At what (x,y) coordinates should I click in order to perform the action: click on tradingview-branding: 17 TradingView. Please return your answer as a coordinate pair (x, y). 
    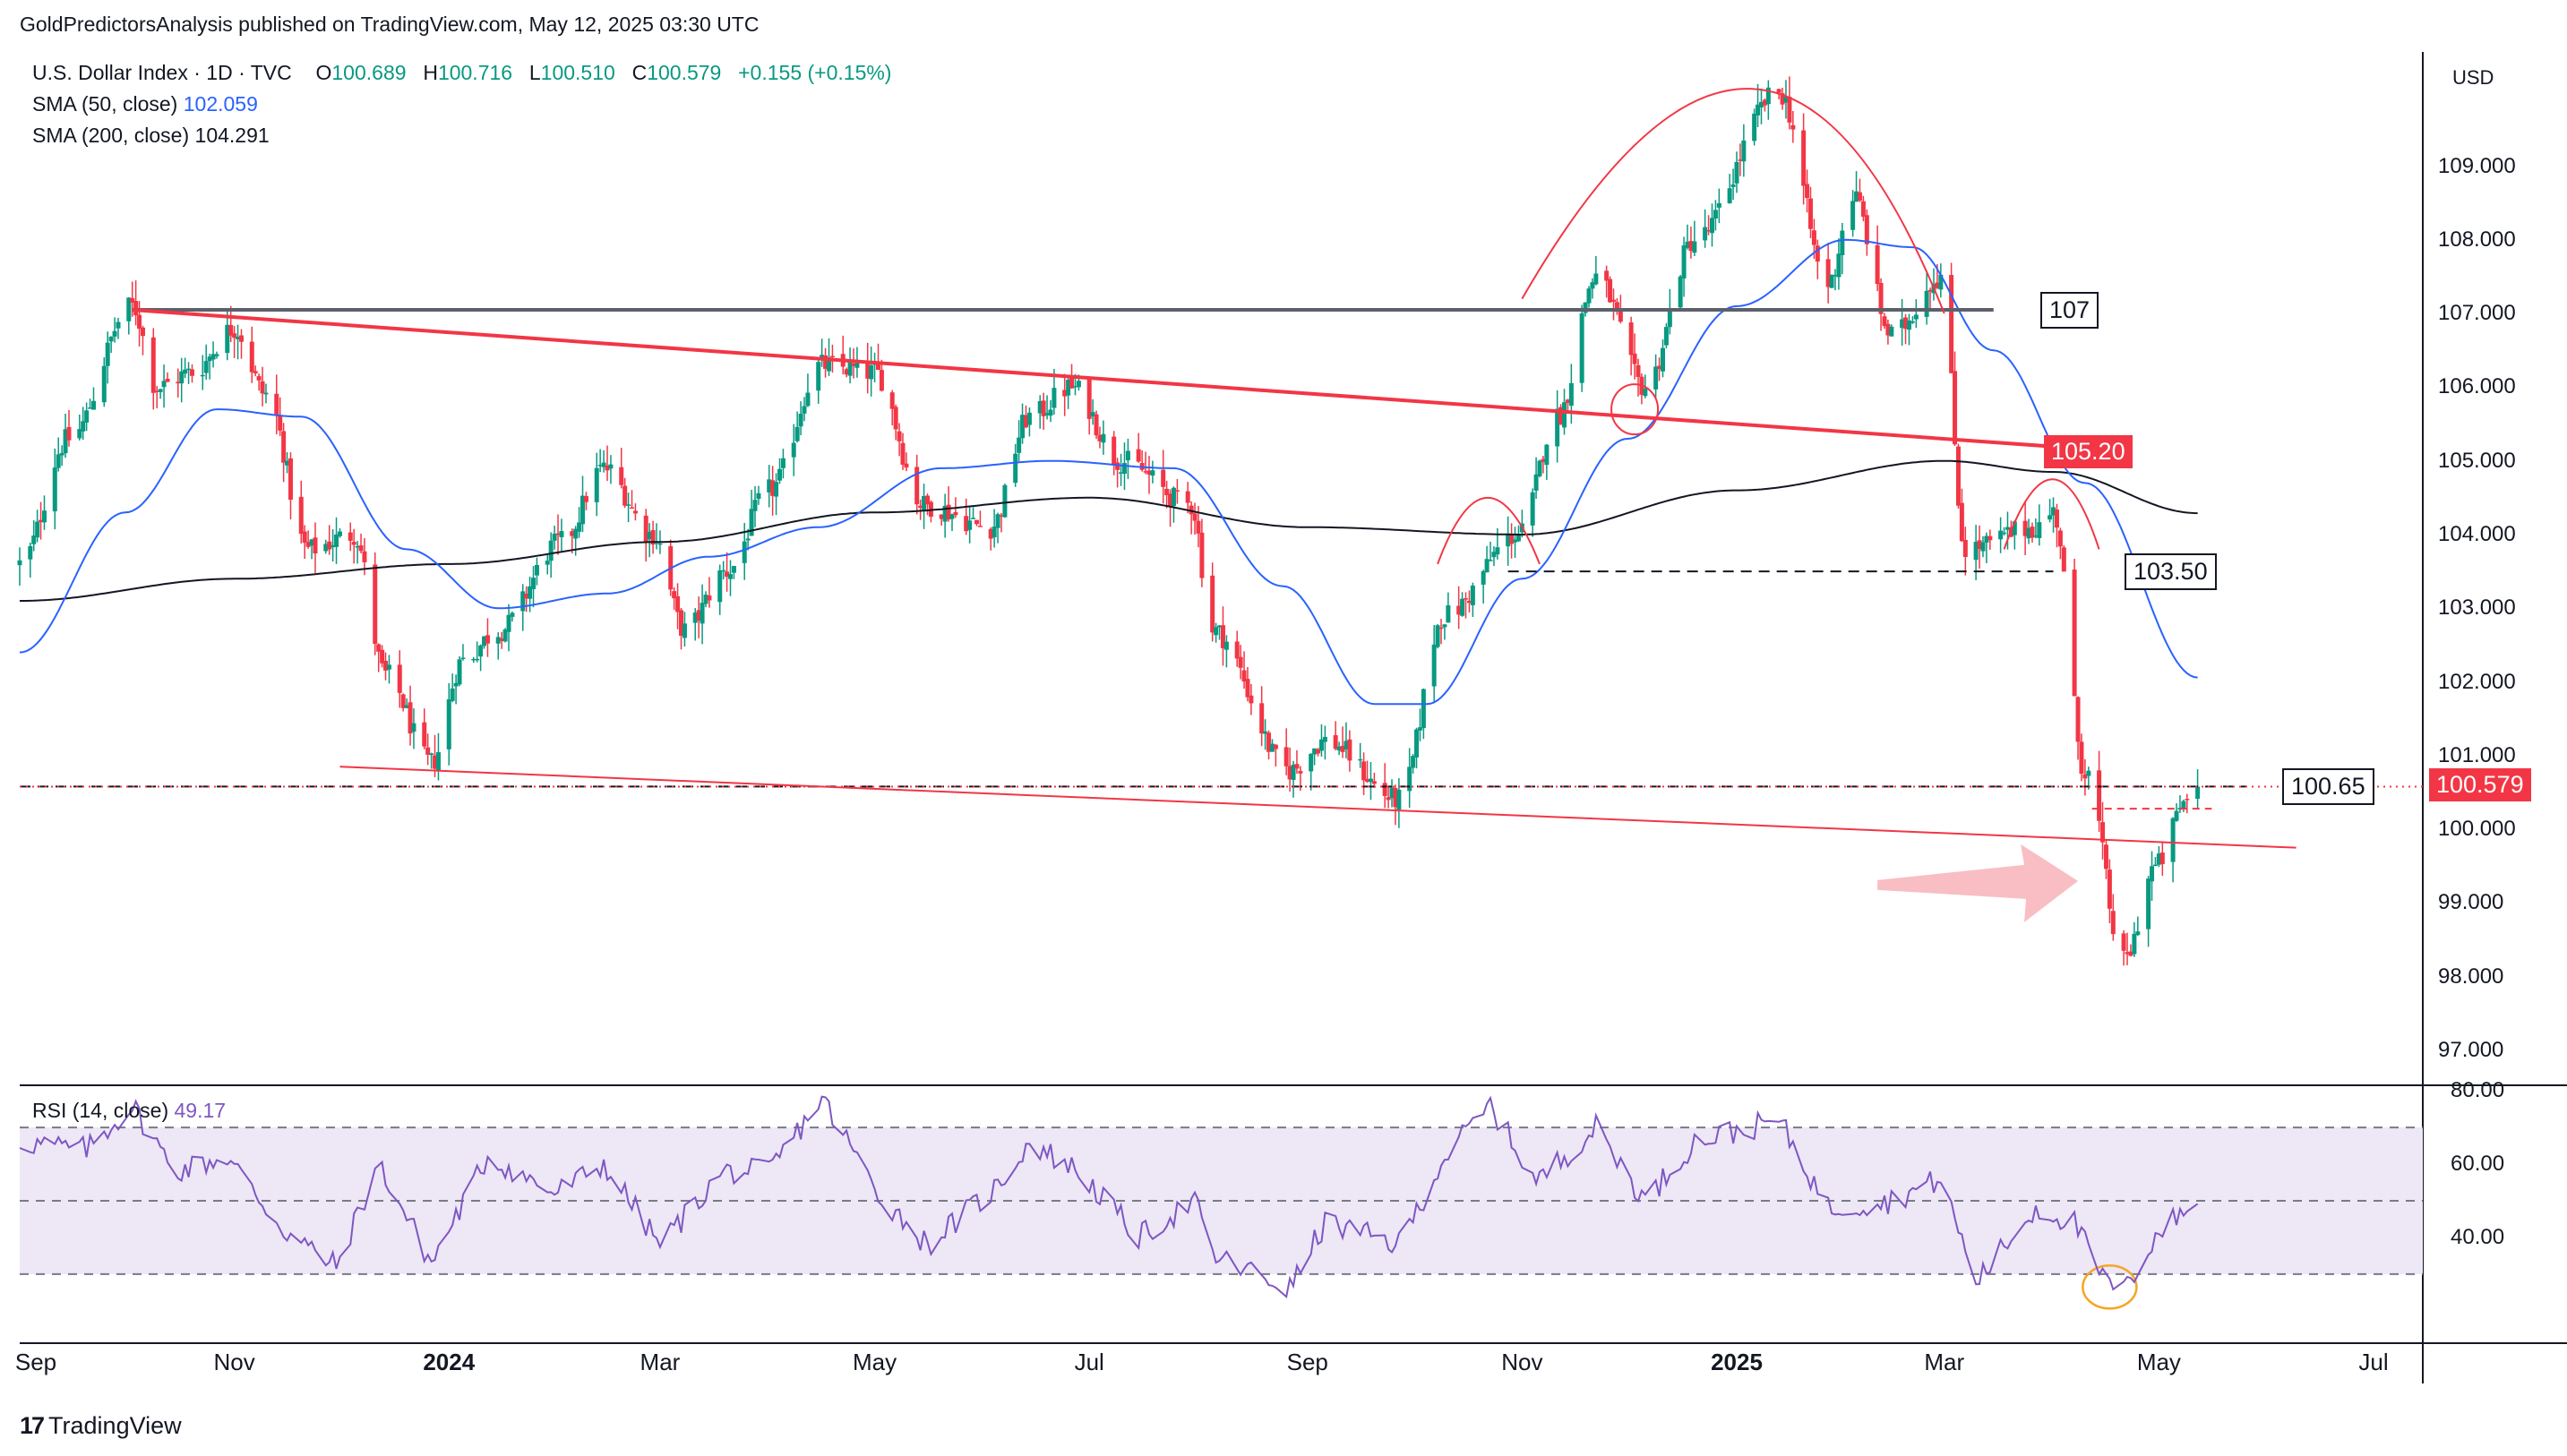
    Looking at the image, I should click on (101, 1426).